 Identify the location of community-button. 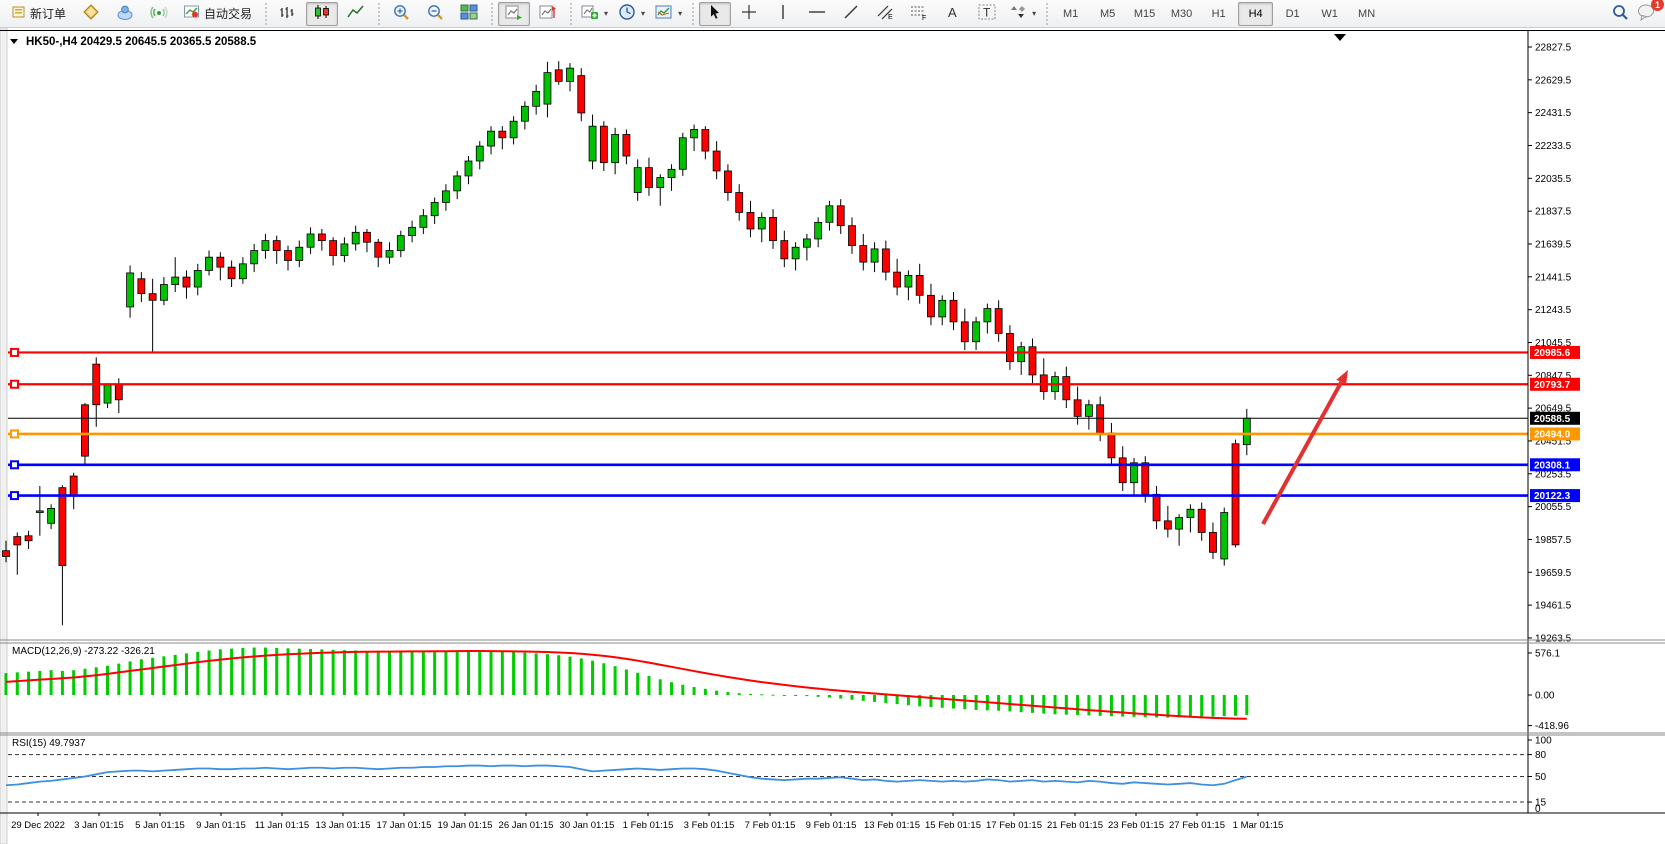
(125, 14).